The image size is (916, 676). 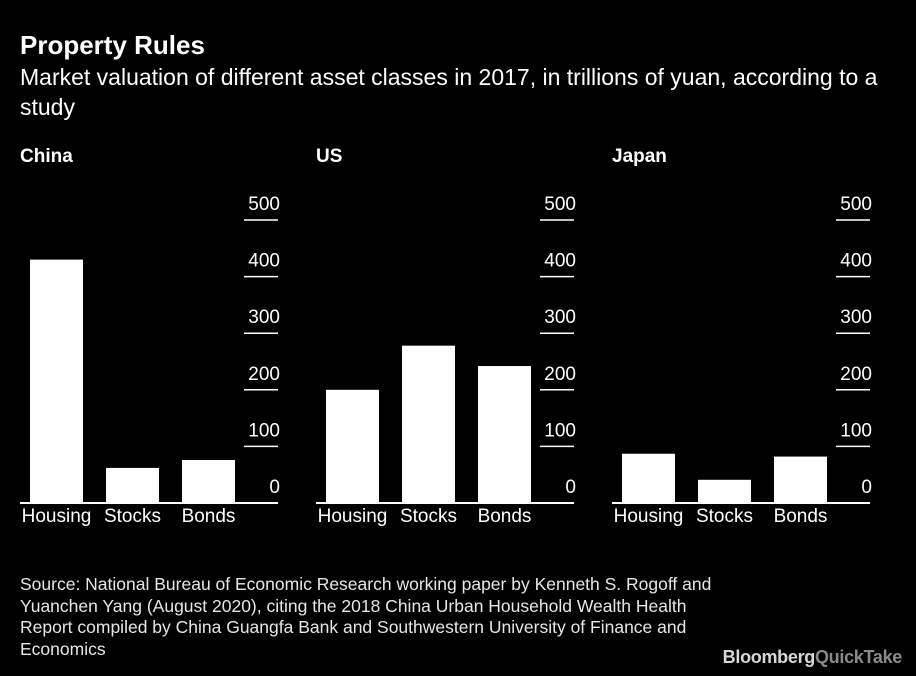 I want to click on x-label-japan-stocks: Stocks, so click(x=724, y=516).